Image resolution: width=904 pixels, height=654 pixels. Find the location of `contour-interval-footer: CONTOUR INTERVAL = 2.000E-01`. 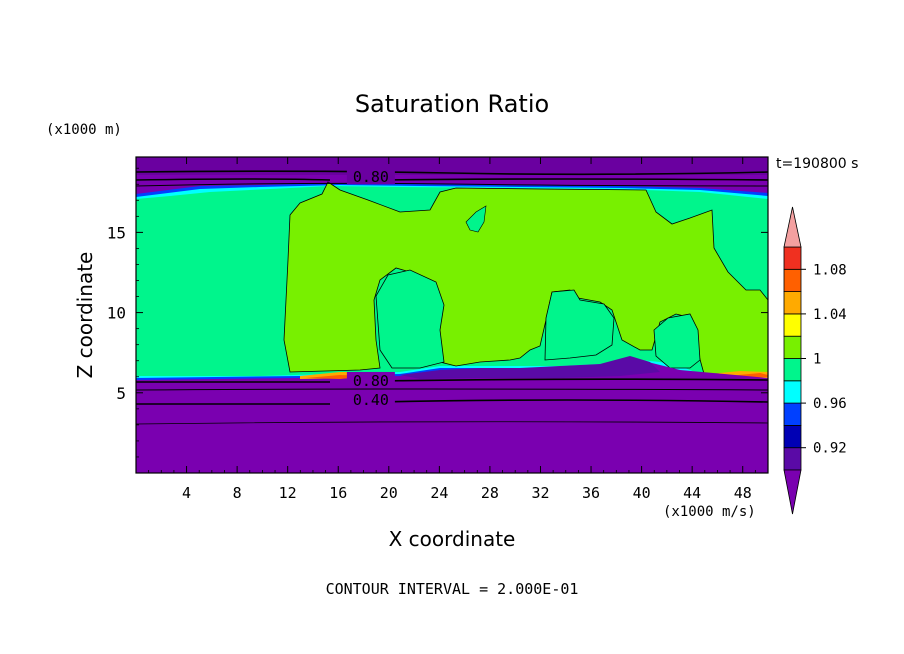

contour-interval-footer: CONTOUR INTERVAL = 2.000E-01 is located at coordinates (452, 589).